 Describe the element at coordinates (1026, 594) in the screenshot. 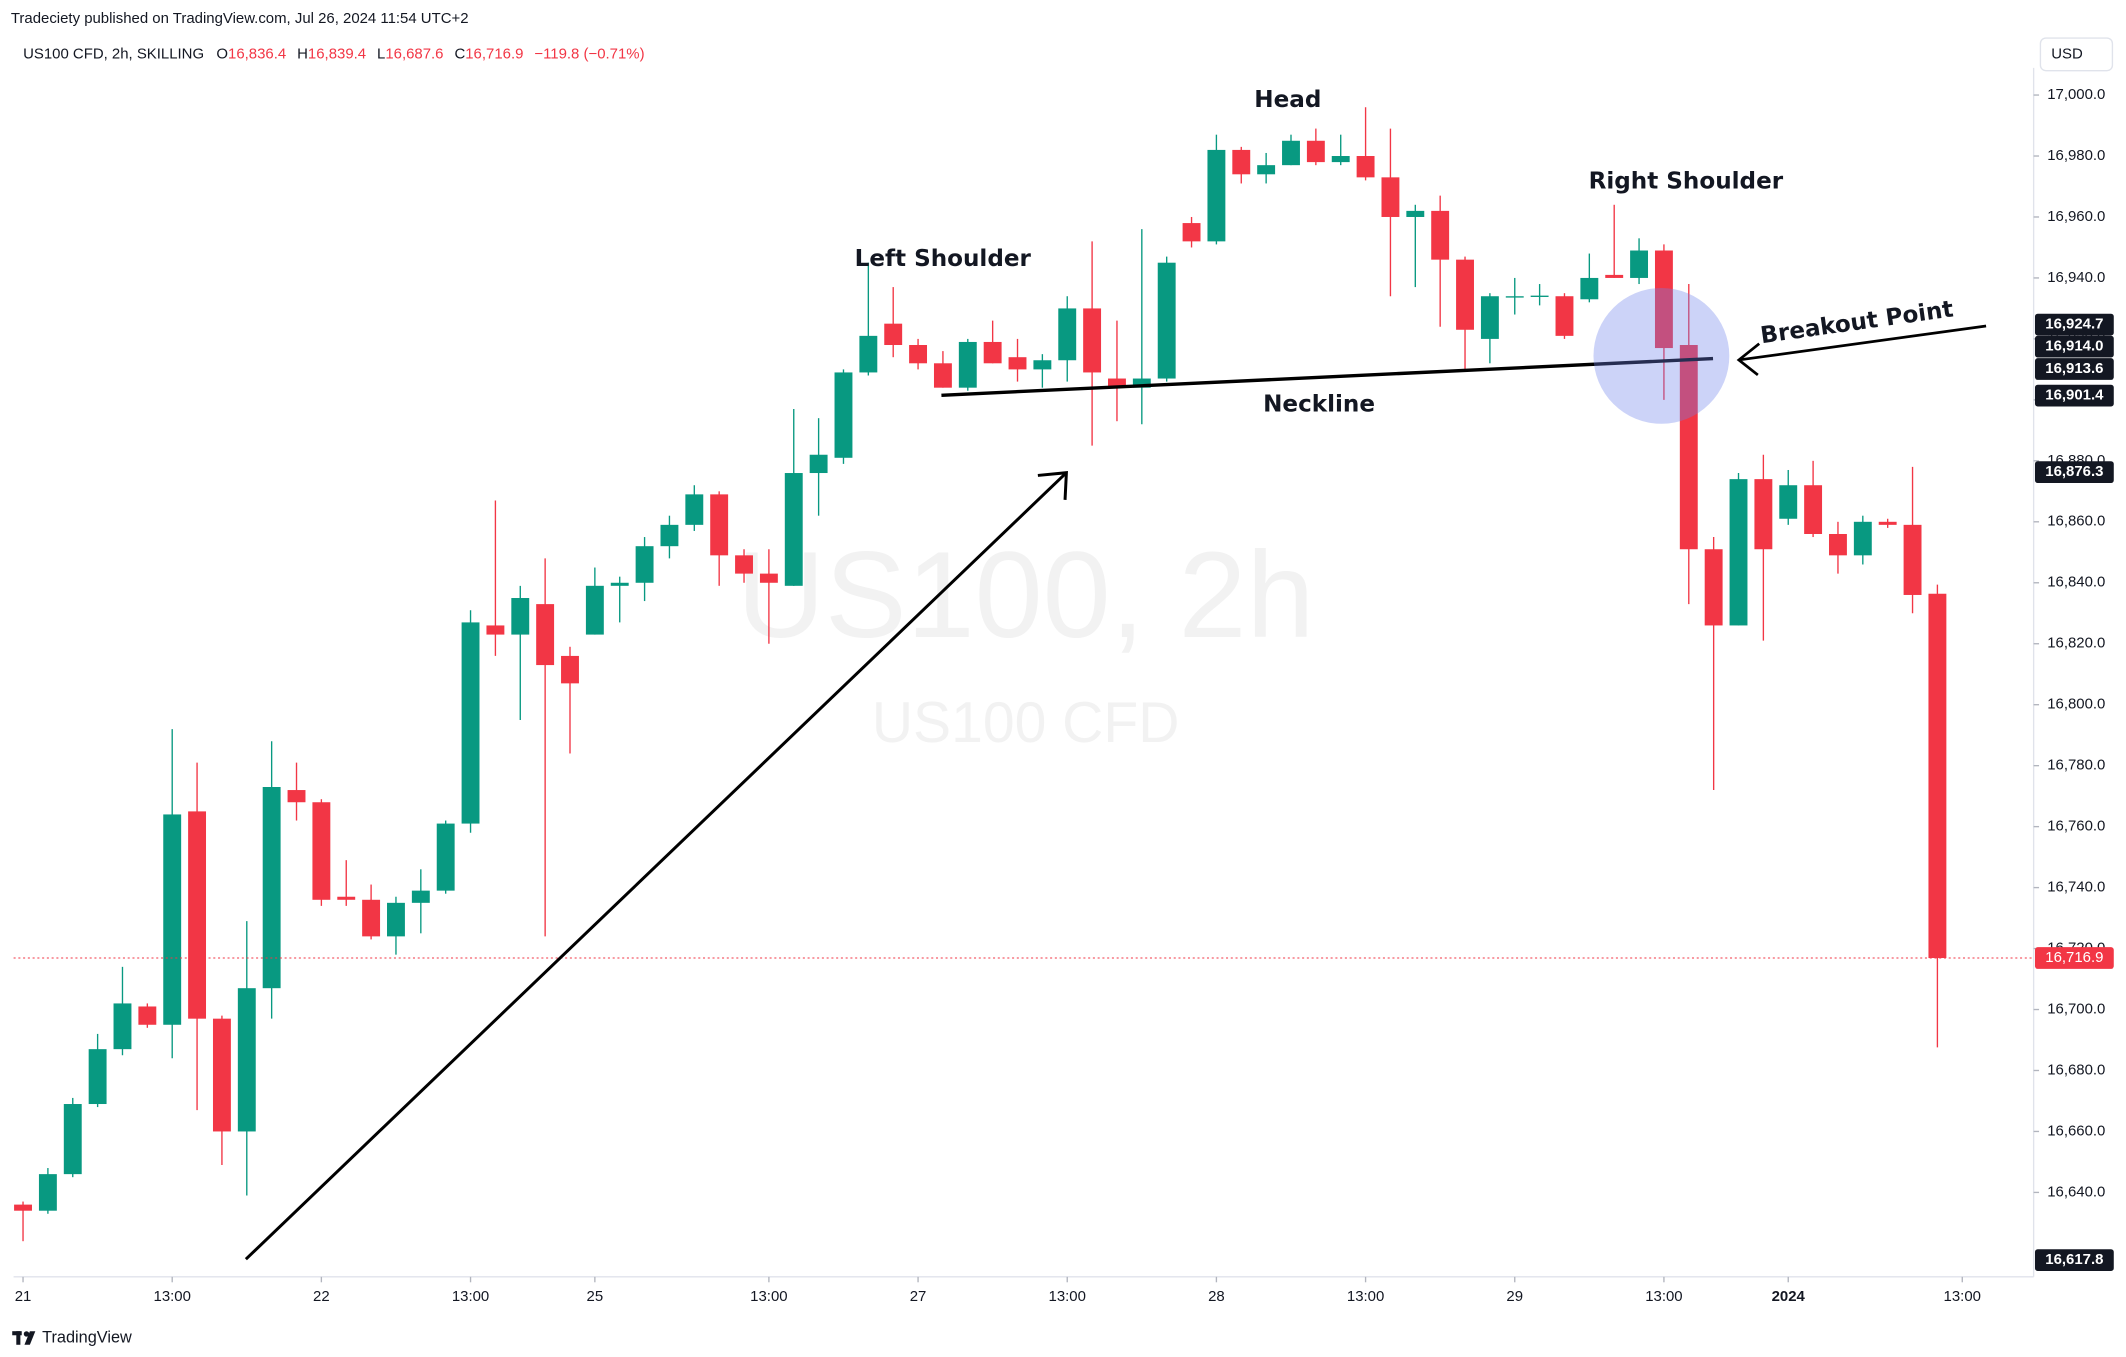

I see `watermark-main: US100, 2h` at that location.